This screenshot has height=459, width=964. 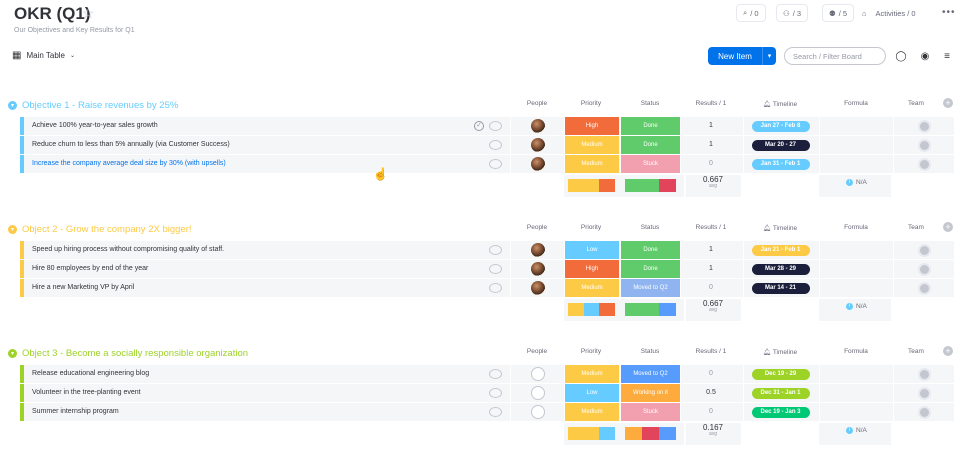 What do you see at coordinates (780, 250) in the screenshot?
I see `timeline-cell: Jan 21 - Feb 1` at bounding box center [780, 250].